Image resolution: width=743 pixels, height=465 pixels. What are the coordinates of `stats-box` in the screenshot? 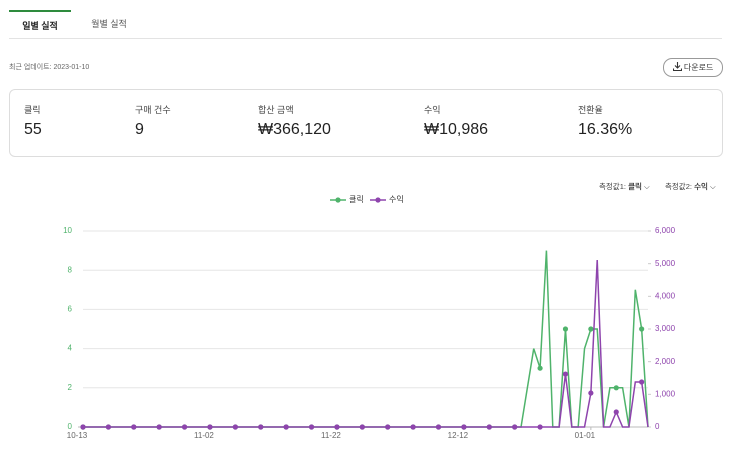 It's located at (366, 123).